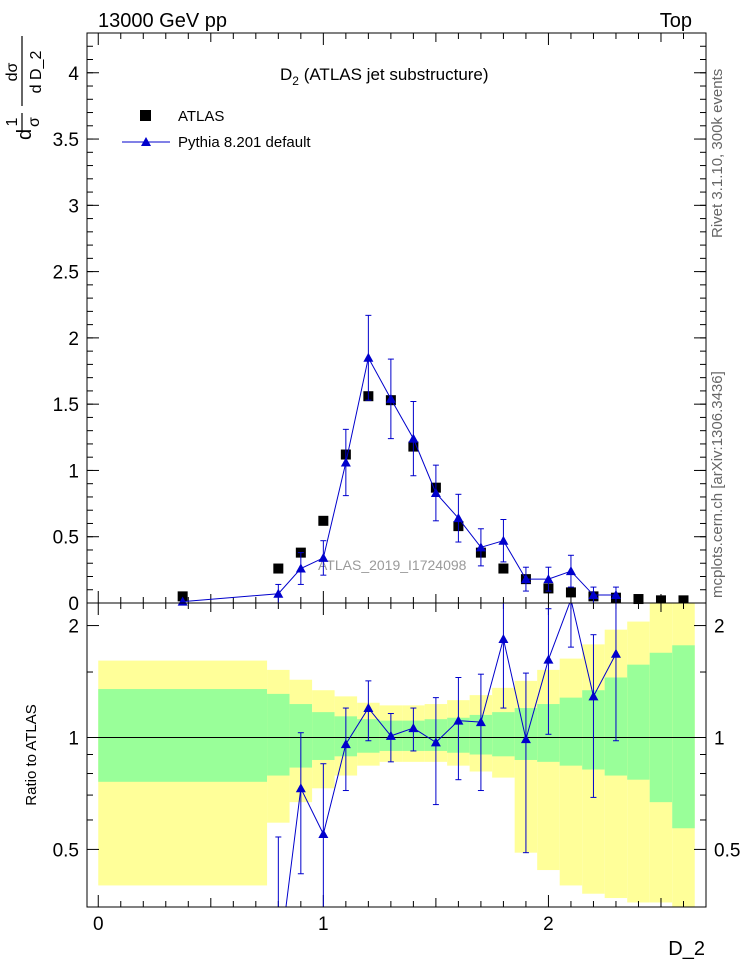  I want to click on ratio-series-group, so click(448, 755).